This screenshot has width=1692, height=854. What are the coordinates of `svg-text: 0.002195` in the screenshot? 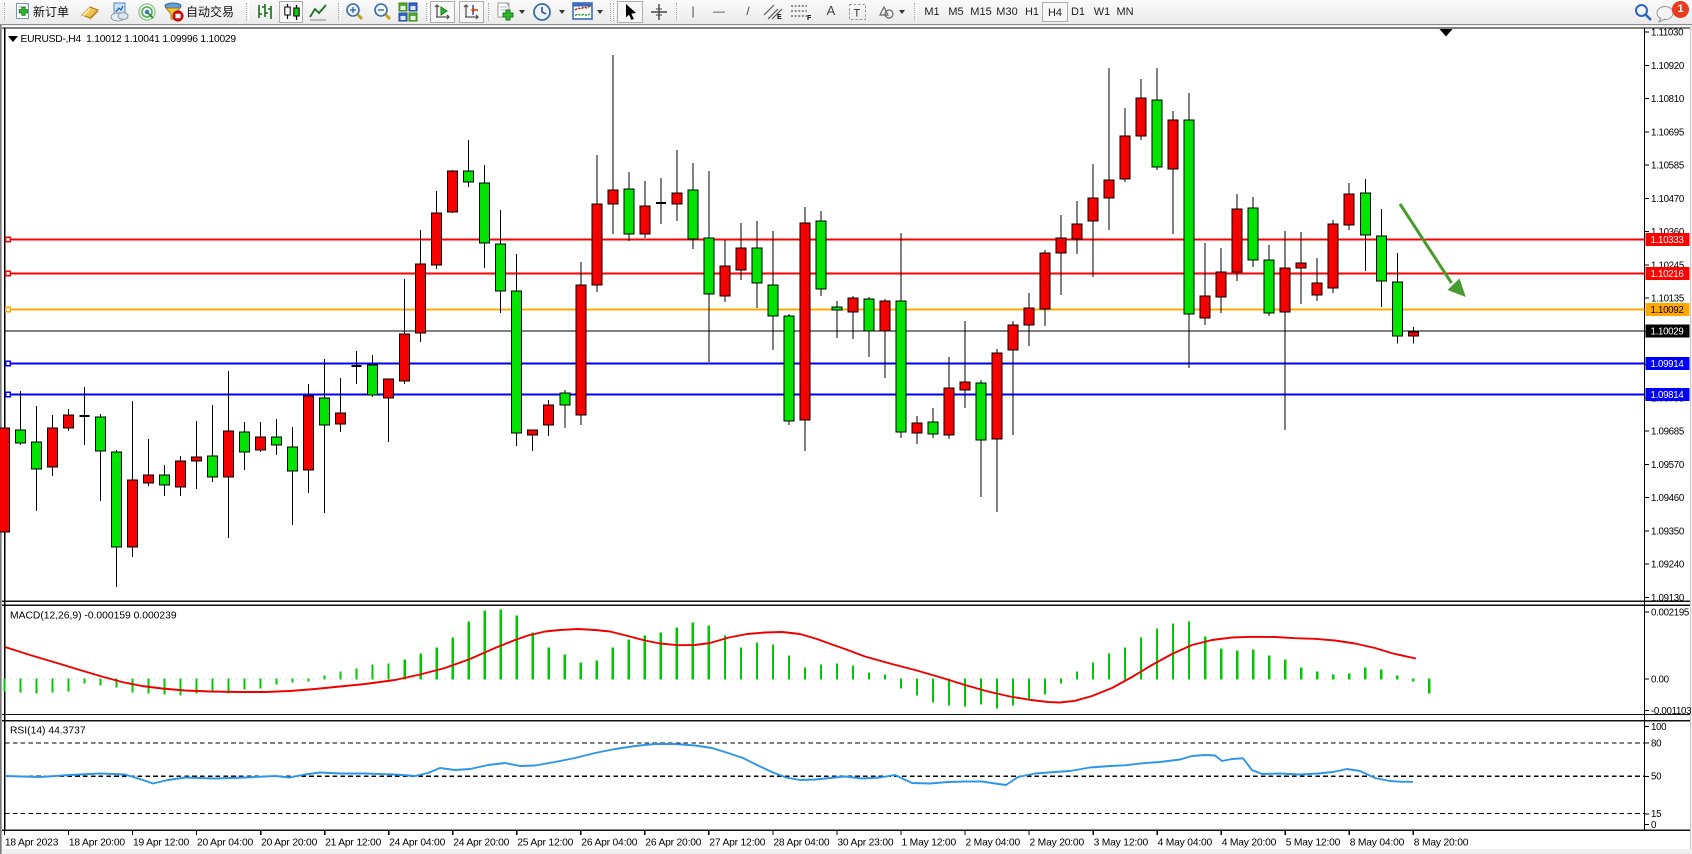 It's located at (1670, 612).